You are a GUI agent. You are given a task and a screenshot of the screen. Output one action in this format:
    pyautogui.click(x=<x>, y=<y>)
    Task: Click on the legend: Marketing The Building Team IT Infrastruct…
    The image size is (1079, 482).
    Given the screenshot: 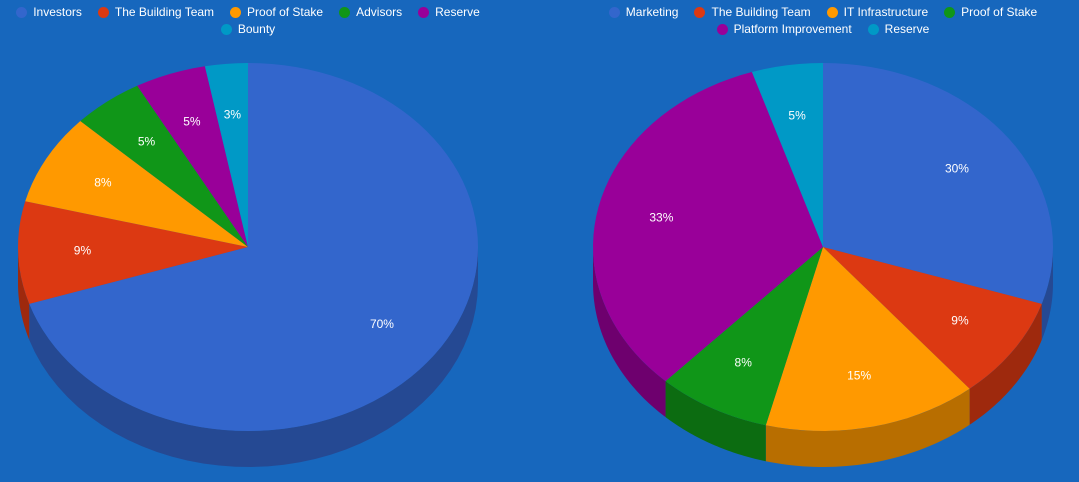 What is the action you would take?
    pyautogui.click(x=823, y=21)
    